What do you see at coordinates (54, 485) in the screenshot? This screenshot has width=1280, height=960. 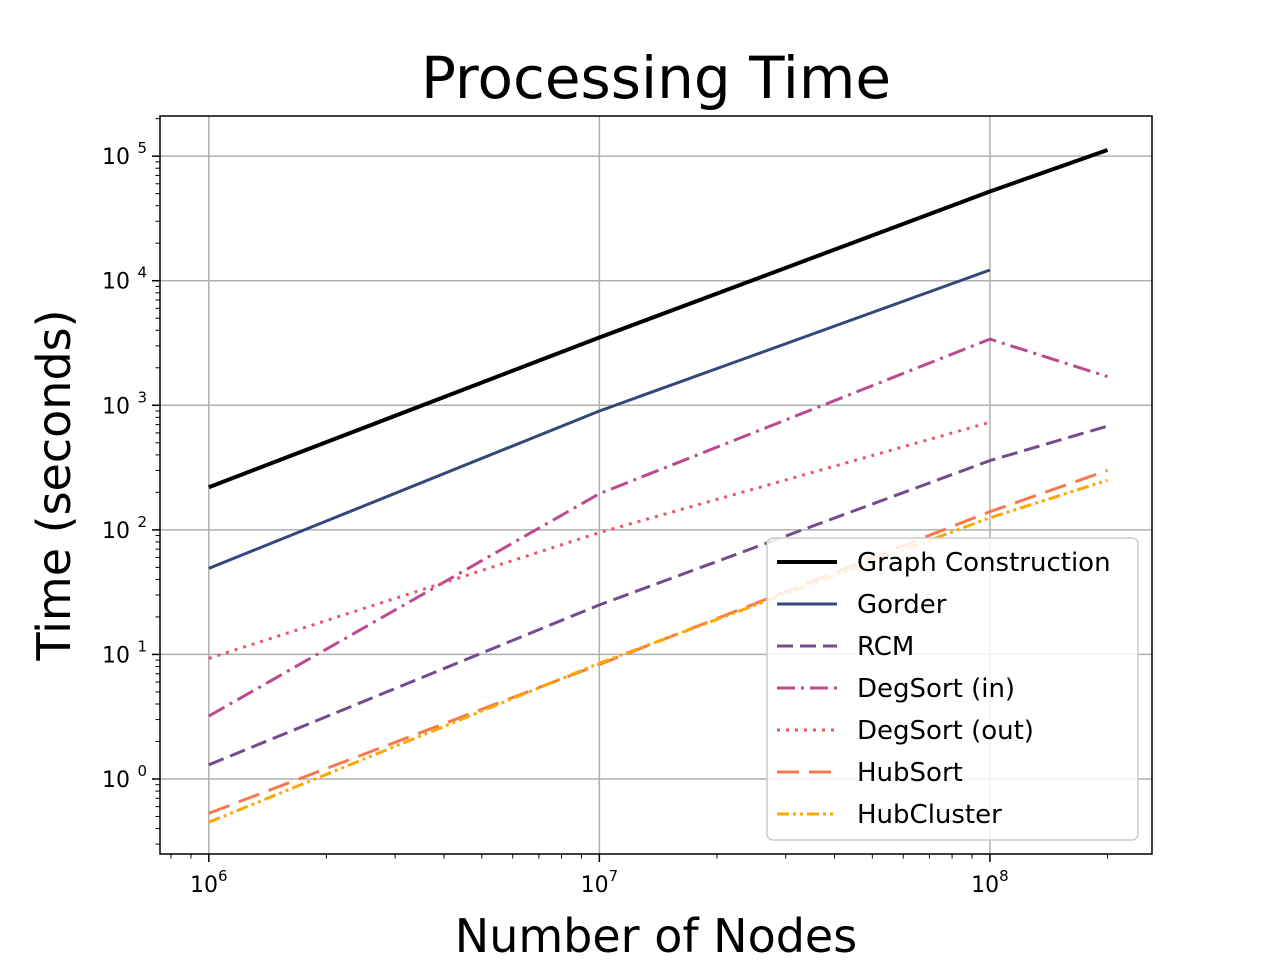 I see `y-axis-label: Time (seconds)` at bounding box center [54, 485].